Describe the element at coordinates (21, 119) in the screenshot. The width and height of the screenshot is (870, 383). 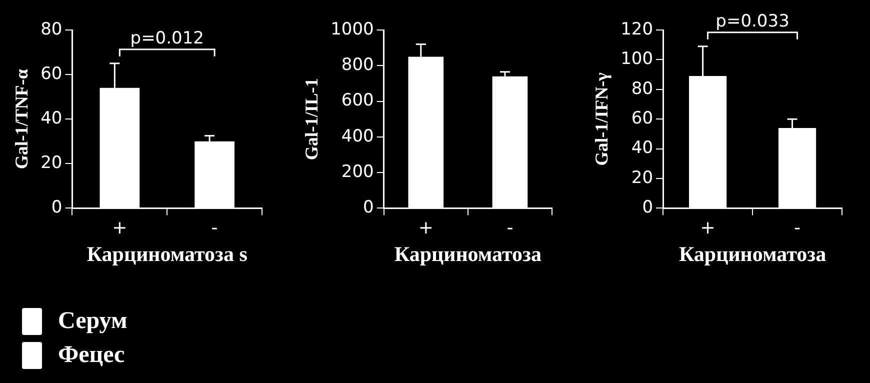
I see `y-axis-title: Gal-1/TNF-α` at that location.